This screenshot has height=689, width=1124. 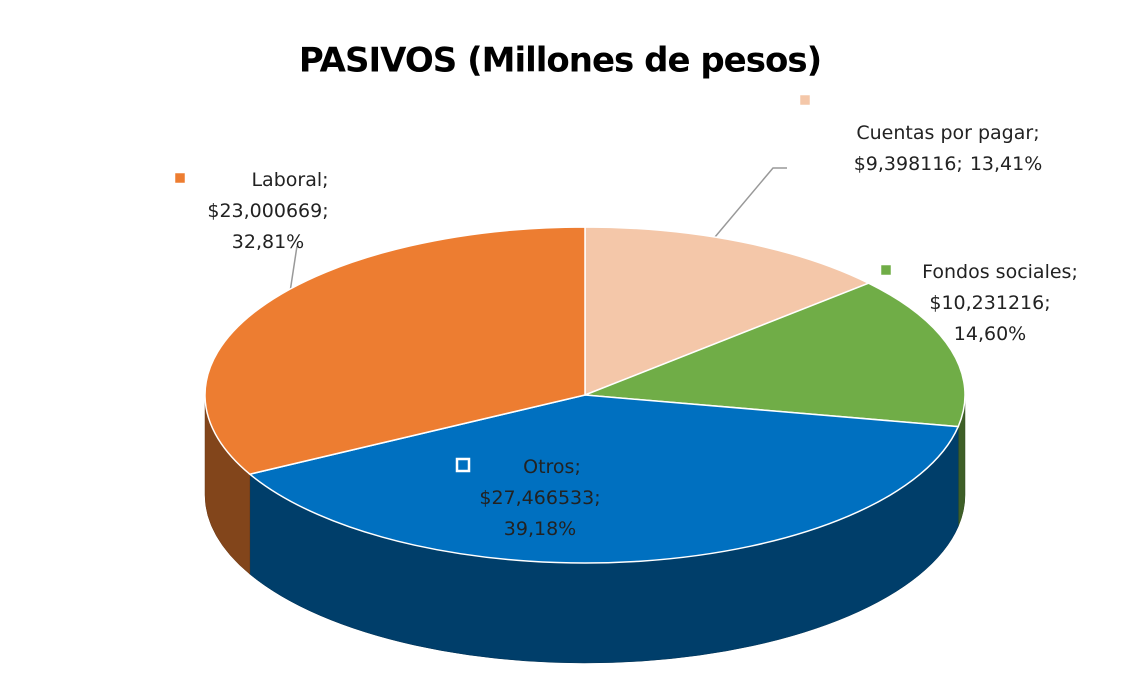 I want to click on data-label: Laboral;, so click(x=289, y=180).